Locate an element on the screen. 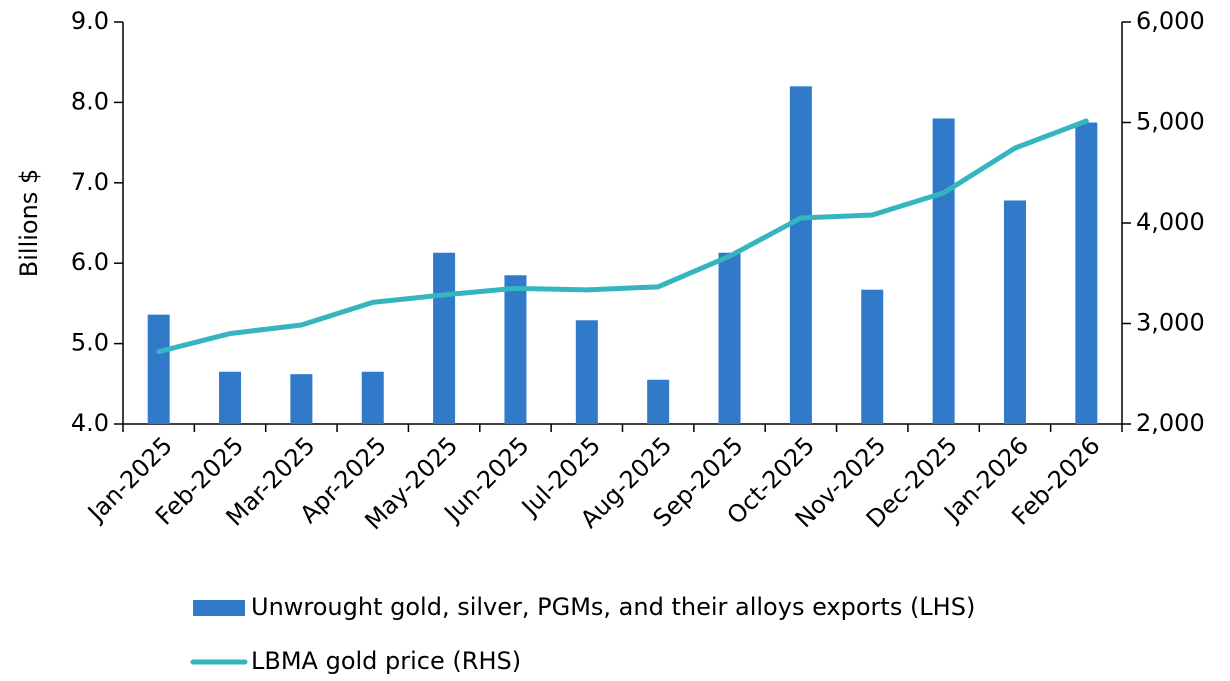 The height and width of the screenshot is (681, 1230). y-tick-label: 8.0 is located at coordinates (90, 101).